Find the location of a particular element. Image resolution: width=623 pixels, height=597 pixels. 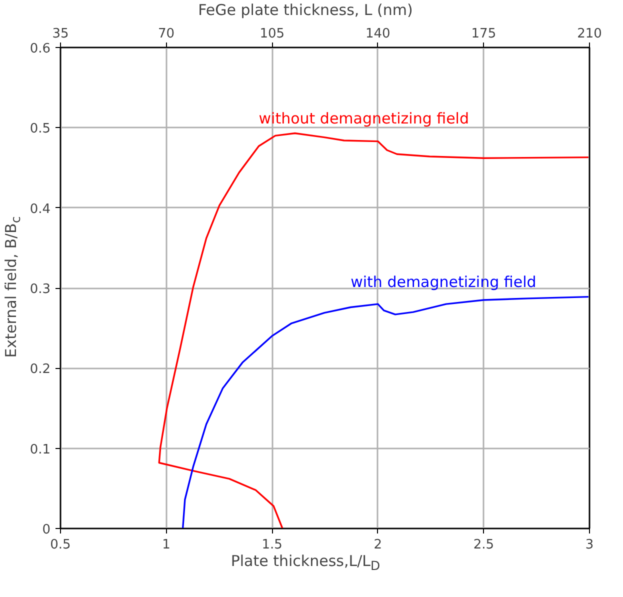

x2-tick-label: 70 is located at coordinates (166, 34).